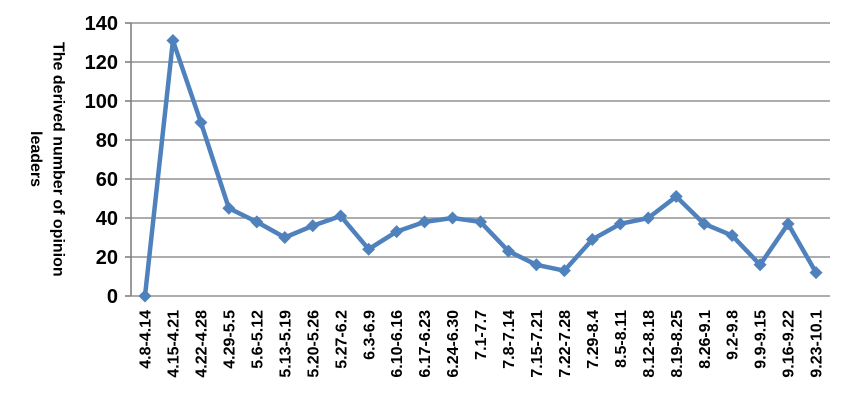 Image resolution: width=851 pixels, height=417 pixels. I want to click on x-tick-label: 7.29-8.4, so click(593, 339).